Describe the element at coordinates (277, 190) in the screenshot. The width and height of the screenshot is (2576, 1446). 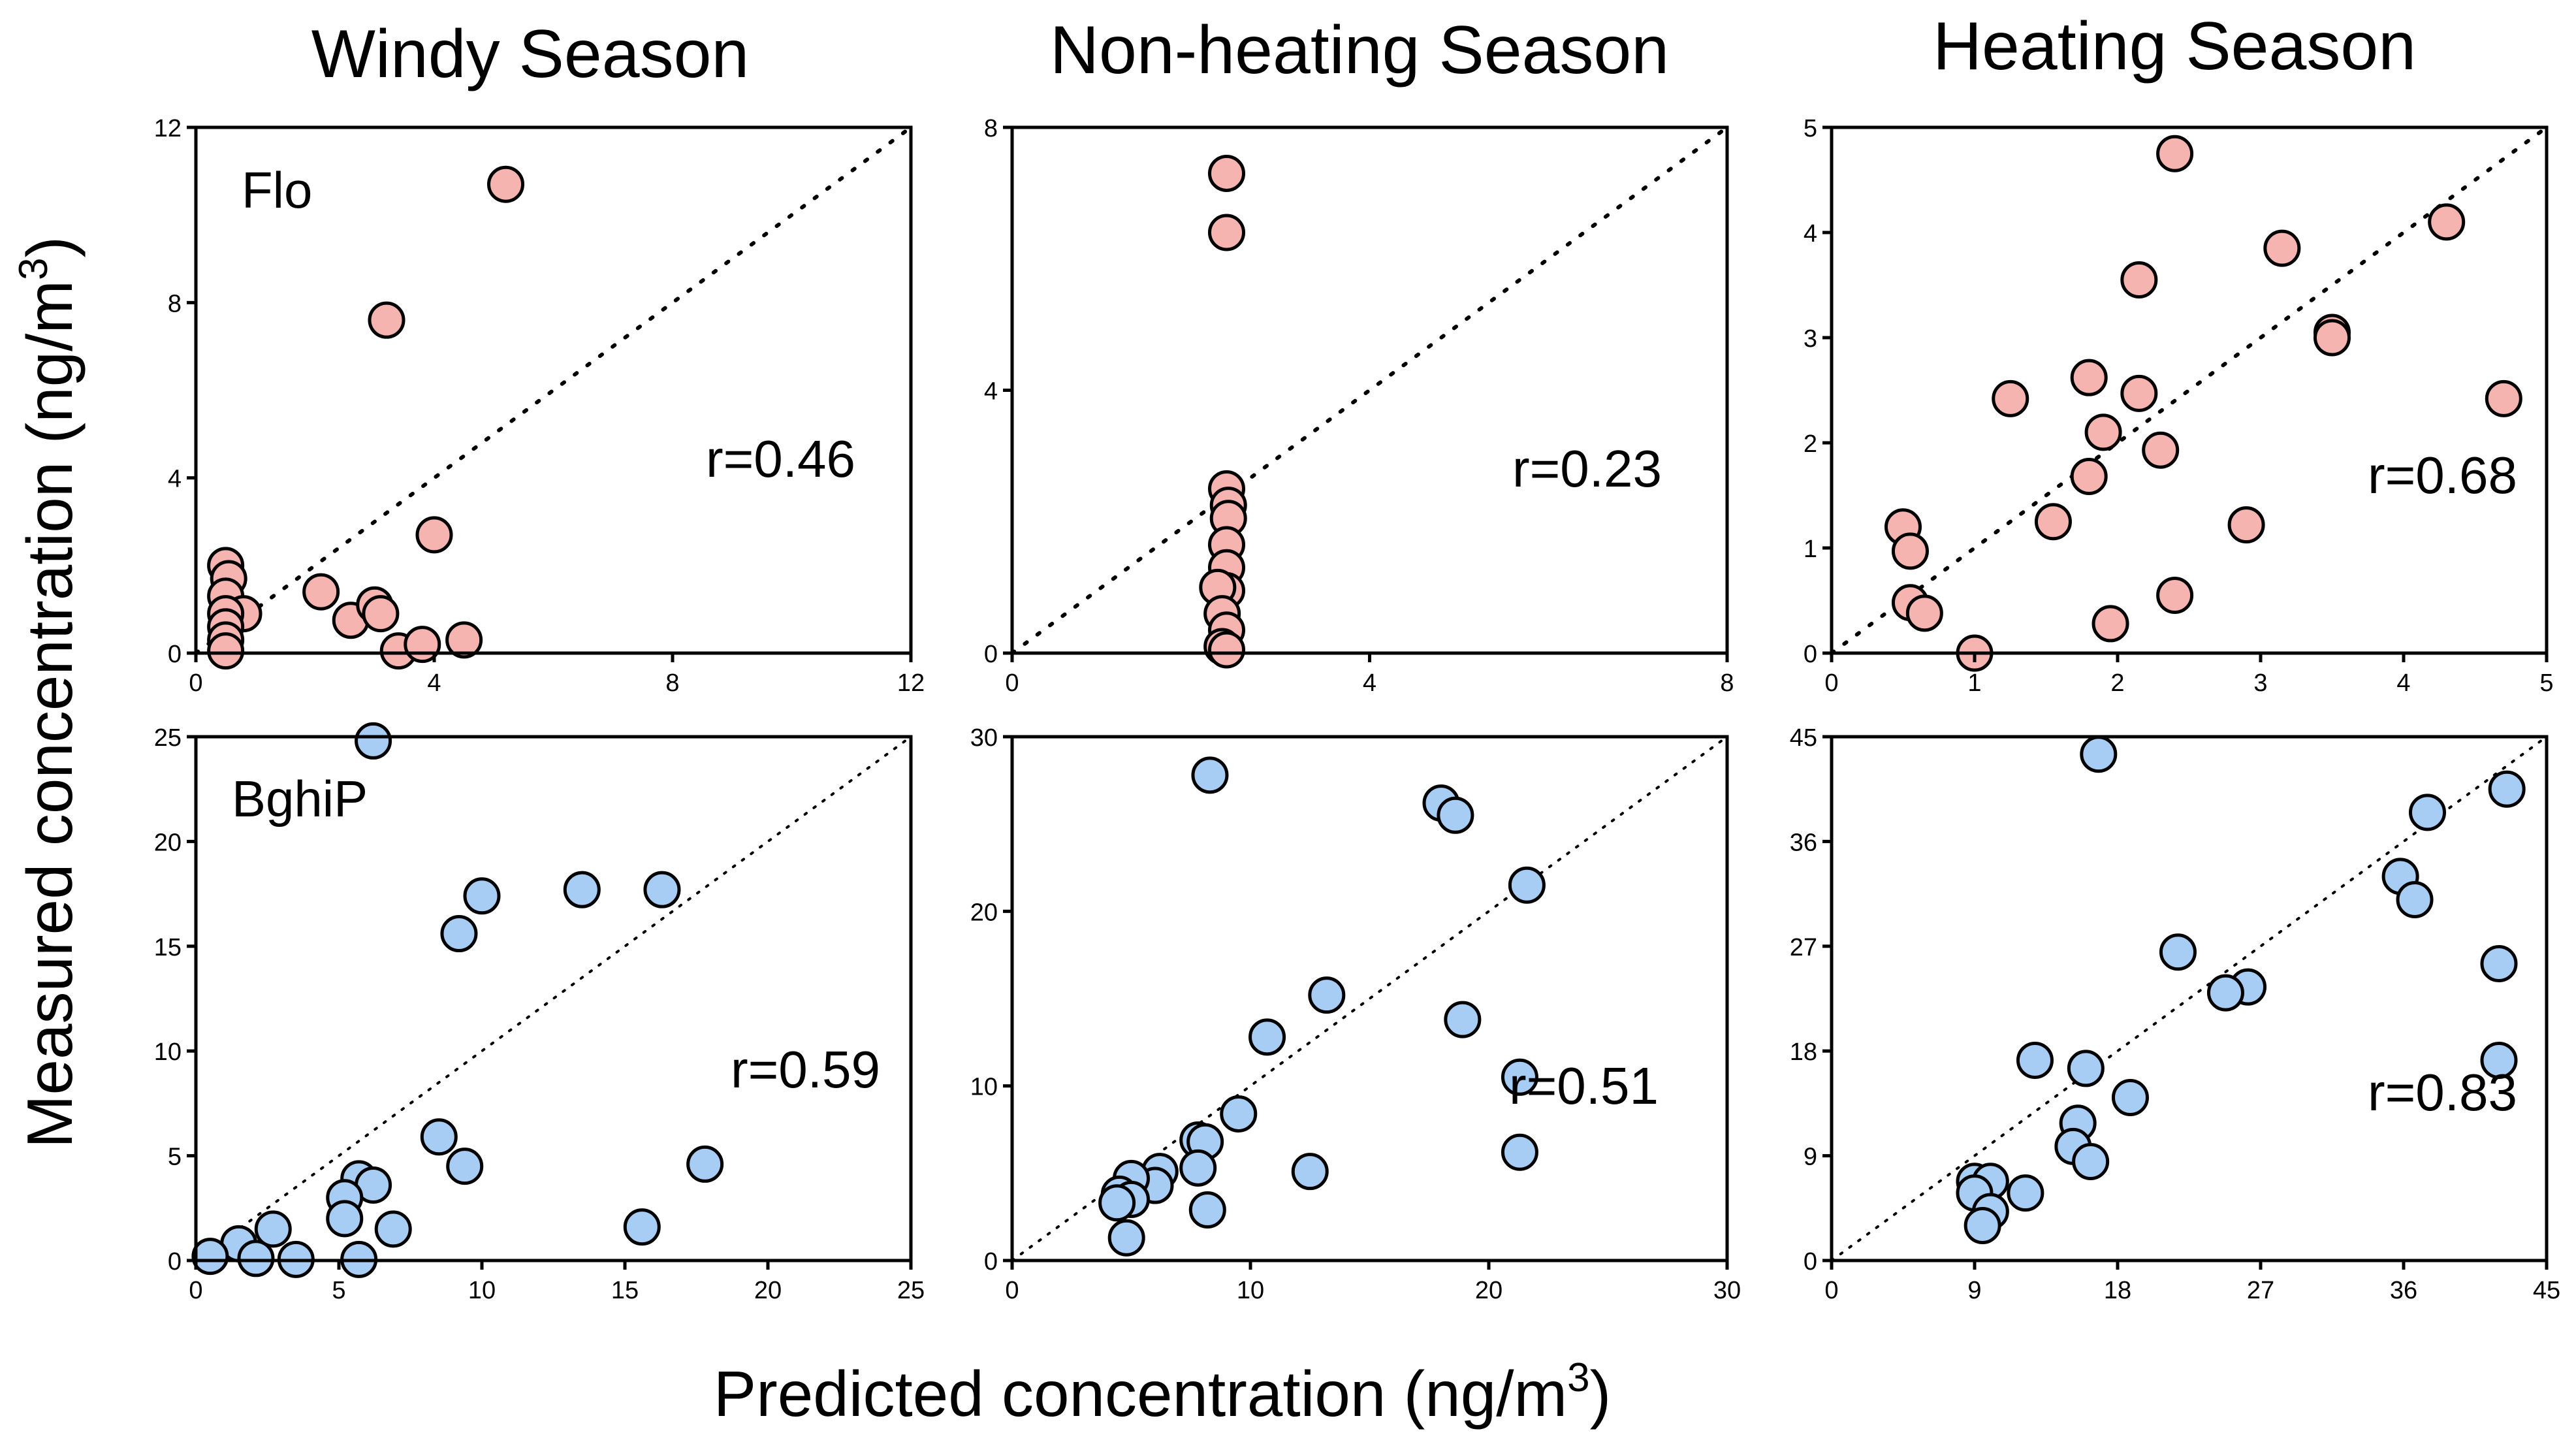
I see `compound-label-flo: Flo` at that location.